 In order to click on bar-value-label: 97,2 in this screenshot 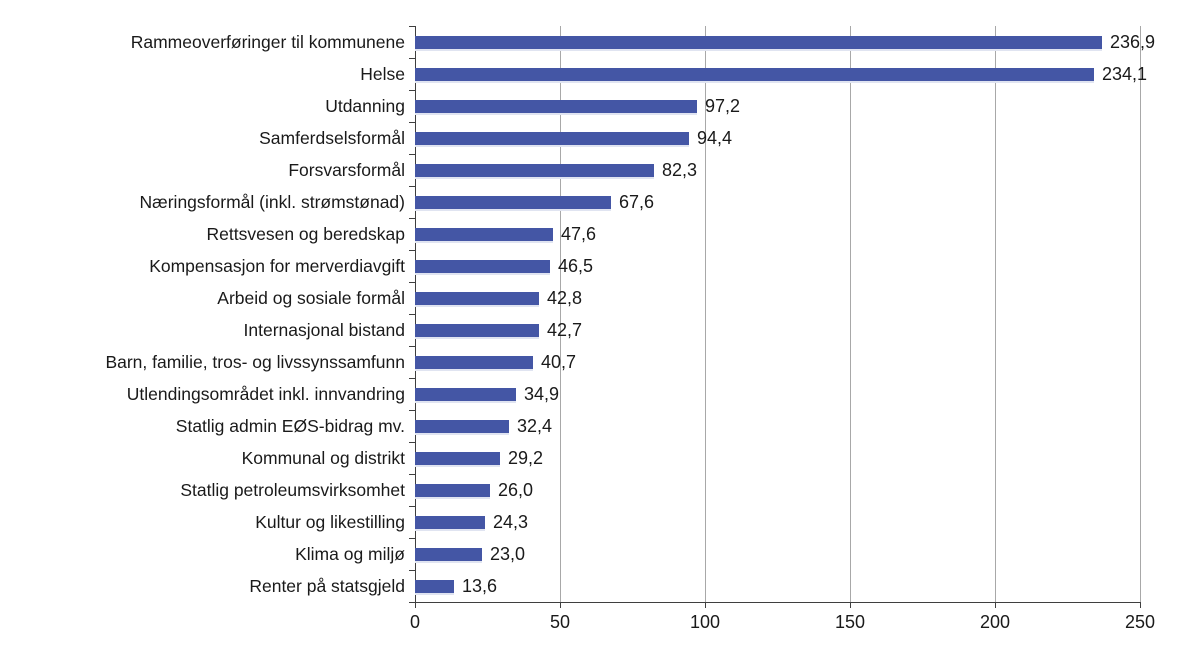, I will do `click(723, 106)`.